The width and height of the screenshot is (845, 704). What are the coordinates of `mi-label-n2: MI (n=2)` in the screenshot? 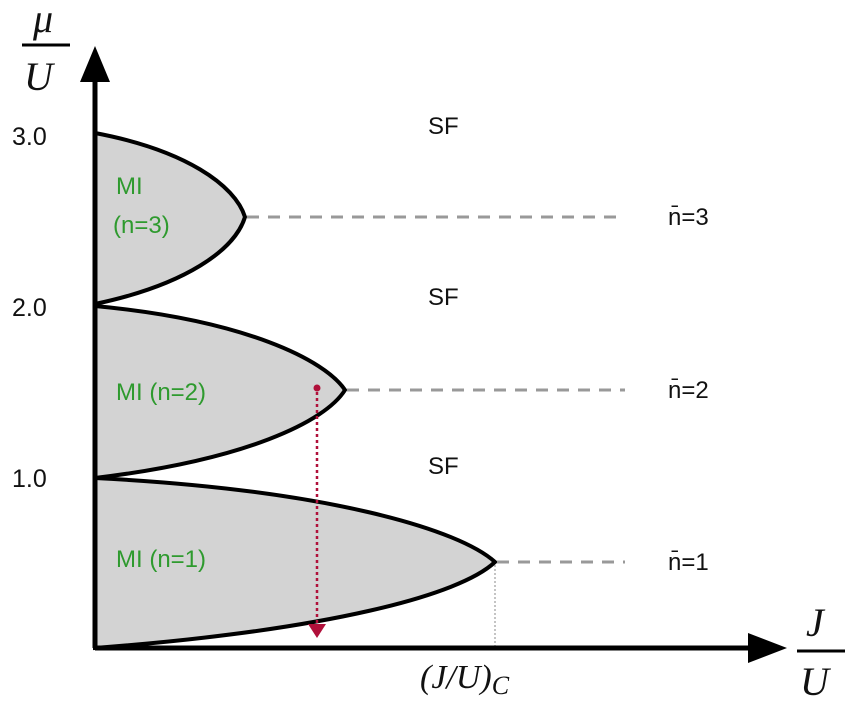 It's located at (161, 392).